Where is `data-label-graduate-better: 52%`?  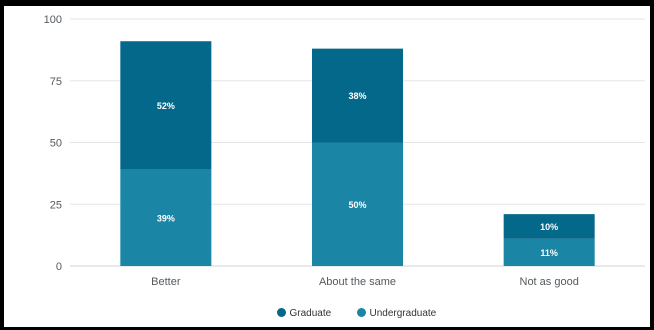
data-label-graduate-better: 52% is located at coordinates (166, 106).